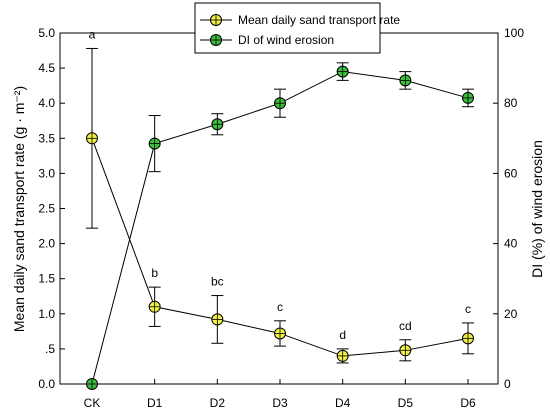  Describe the element at coordinates (46, 384) in the screenshot. I see `y-left-tick-label: 0.0` at that location.